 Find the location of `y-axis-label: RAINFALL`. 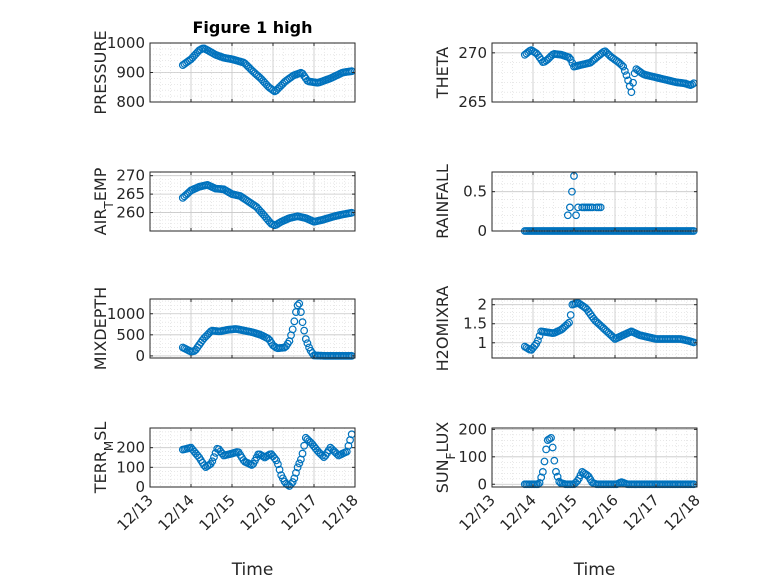

y-axis-label: RAINFALL is located at coordinates (442, 201).